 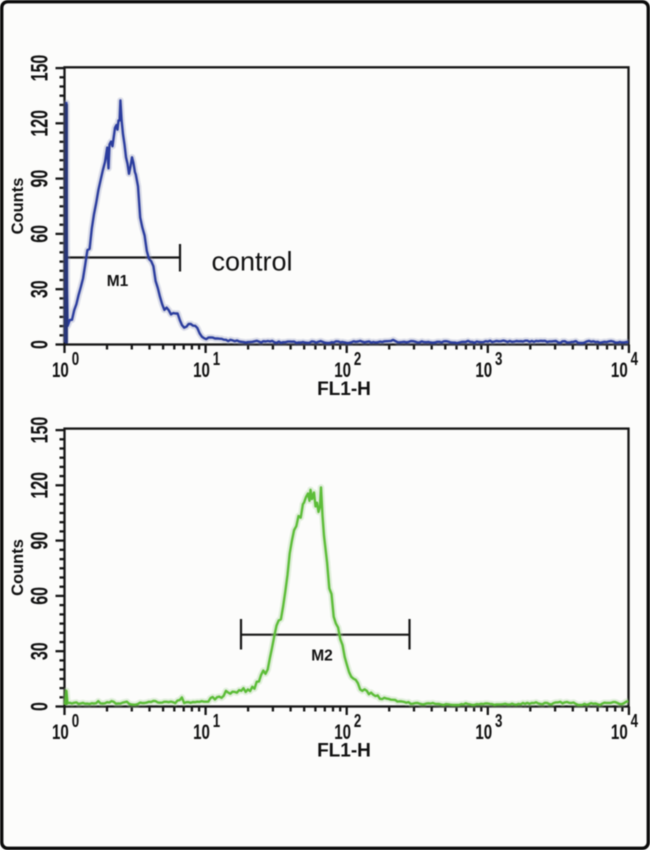 What do you see at coordinates (322, 656) in the screenshot?
I see `svg-text: M2` at bounding box center [322, 656].